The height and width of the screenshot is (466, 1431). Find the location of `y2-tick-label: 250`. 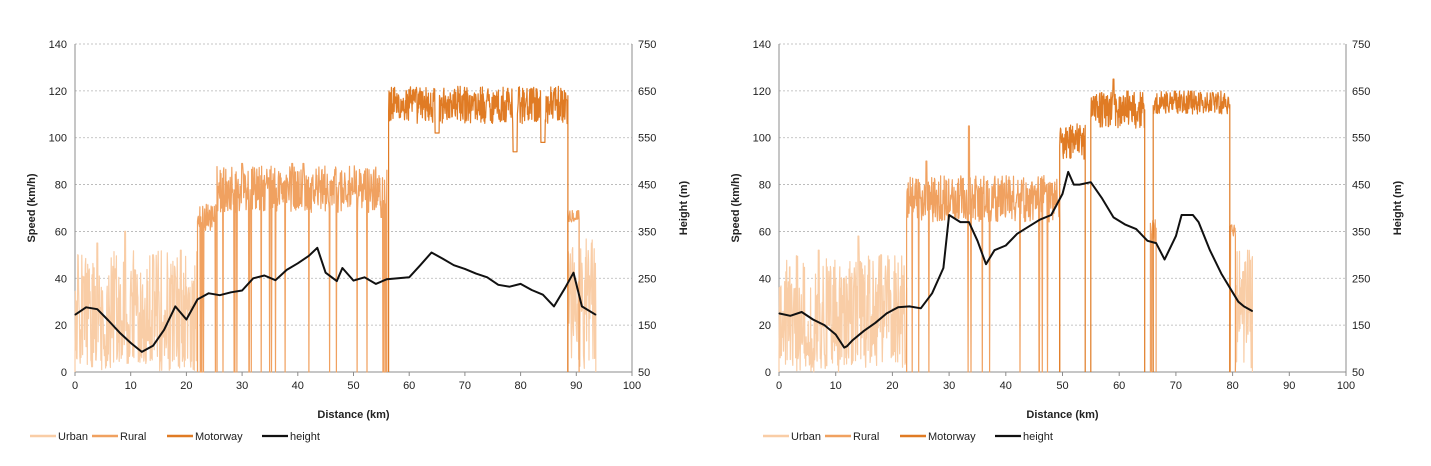

y2-tick-label: 250 is located at coordinates (647, 279).